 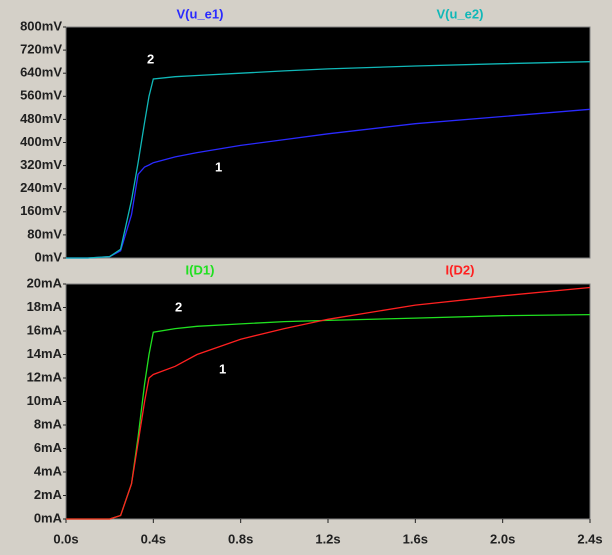 I want to click on y-tick-label: 20mA, so click(x=45, y=282).